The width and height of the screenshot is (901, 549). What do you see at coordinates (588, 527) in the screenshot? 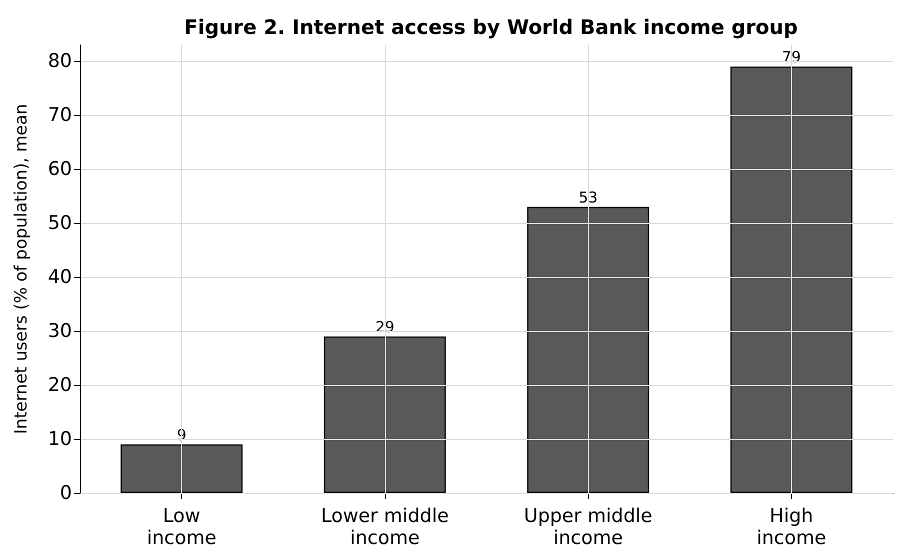
I see `x-tick-label: Upper middle income` at bounding box center [588, 527].